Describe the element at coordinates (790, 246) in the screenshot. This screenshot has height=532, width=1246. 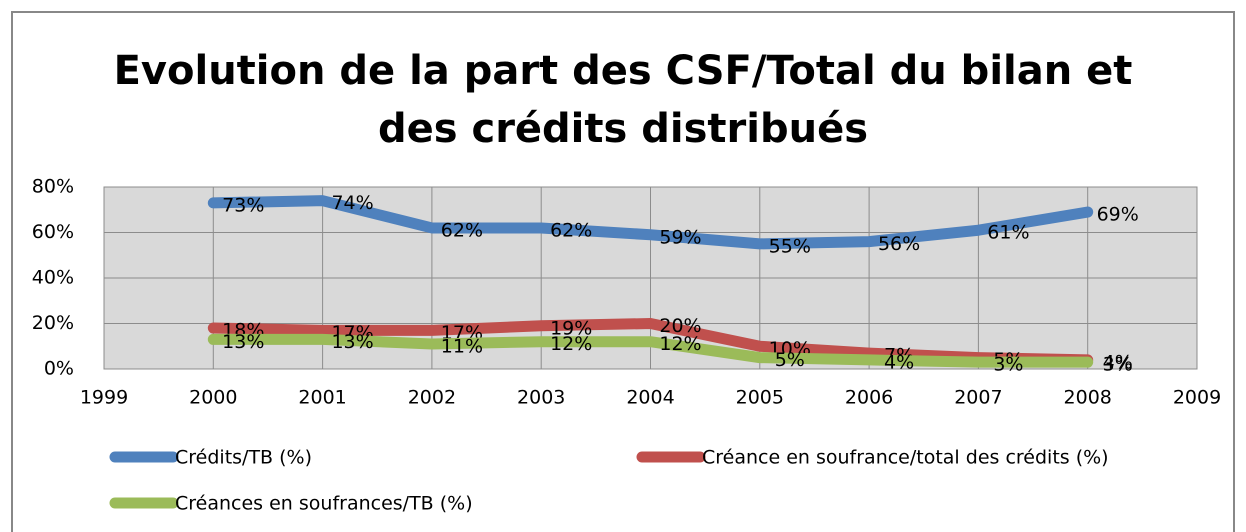
I see `data-label: 55%` at that location.